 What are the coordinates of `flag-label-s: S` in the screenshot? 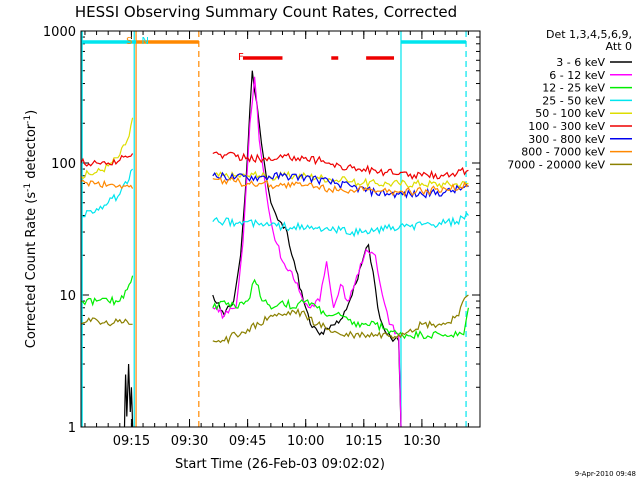 It's located at (129, 41).